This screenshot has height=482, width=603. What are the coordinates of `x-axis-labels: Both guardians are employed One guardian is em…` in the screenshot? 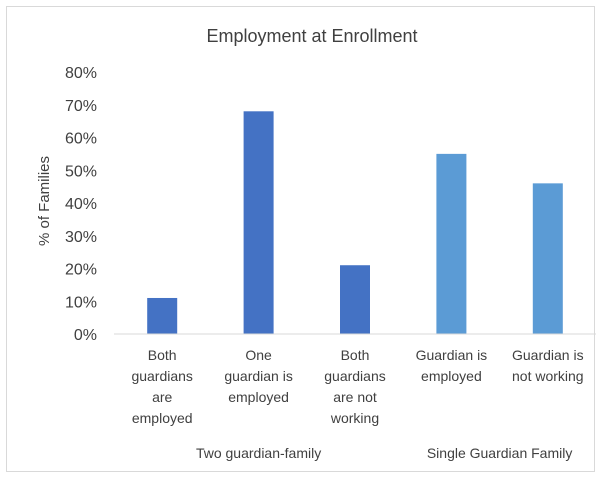 It's located at (357, 386).